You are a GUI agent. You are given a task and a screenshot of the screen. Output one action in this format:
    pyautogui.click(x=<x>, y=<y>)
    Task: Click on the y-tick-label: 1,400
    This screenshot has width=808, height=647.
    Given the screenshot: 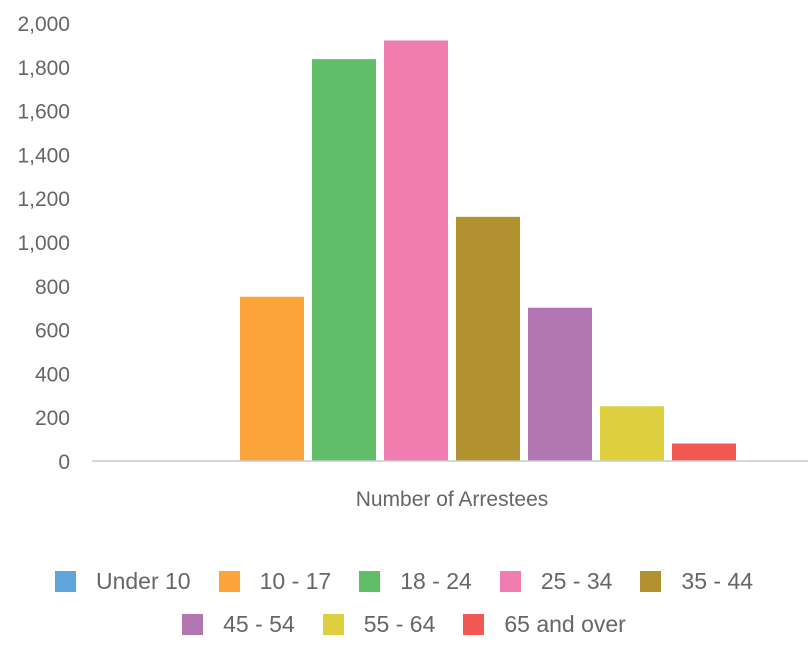 What is the action you would take?
    pyautogui.click(x=43, y=155)
    